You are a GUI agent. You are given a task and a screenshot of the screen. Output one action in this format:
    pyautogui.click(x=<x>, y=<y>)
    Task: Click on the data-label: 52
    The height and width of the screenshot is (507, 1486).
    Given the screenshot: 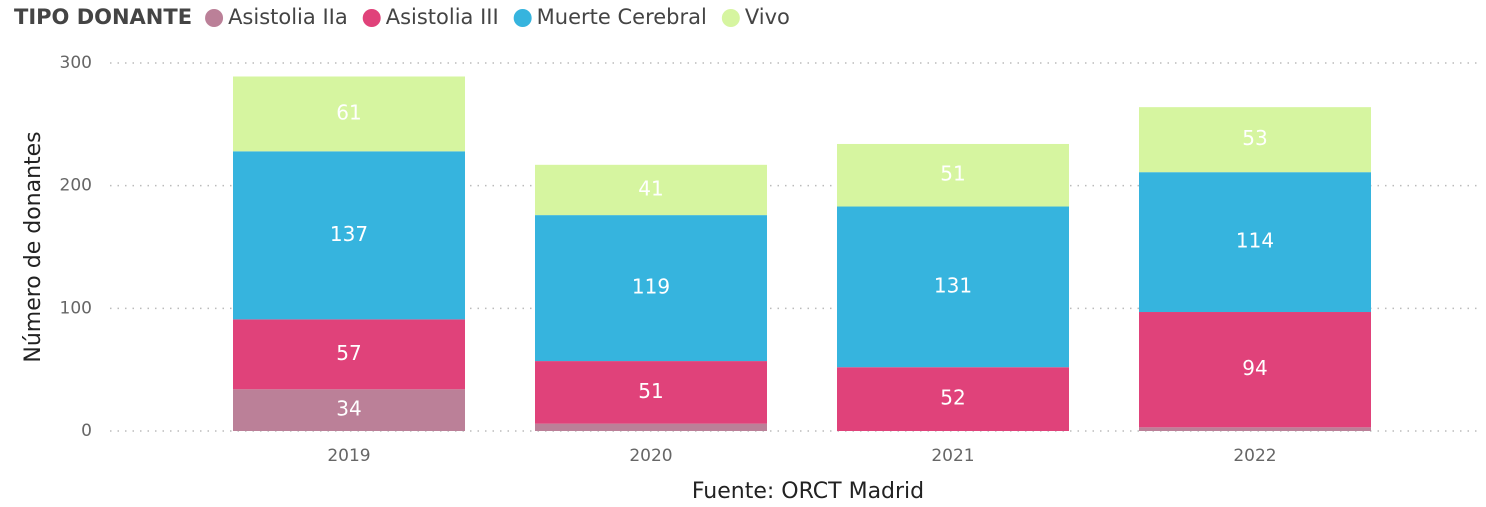 What is the action you would take?
    pyautogui.click(x=952, y=398)
    